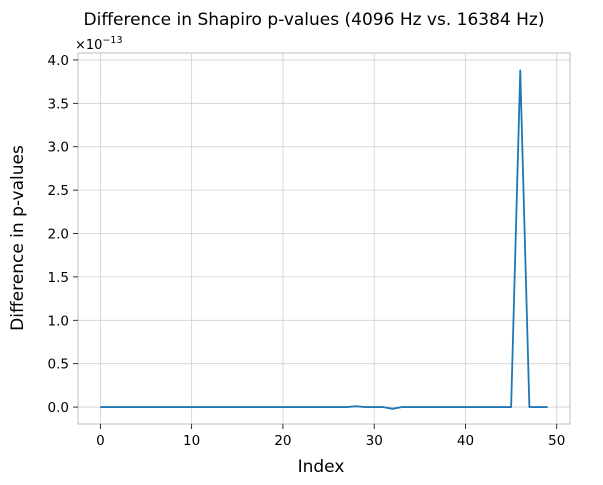 This screenshot has height=485, width=603. What do you see at coordinates (58, 235) in the screenshot?
I see `y-tick-label: 2.0` at bounding box center [58, 235].